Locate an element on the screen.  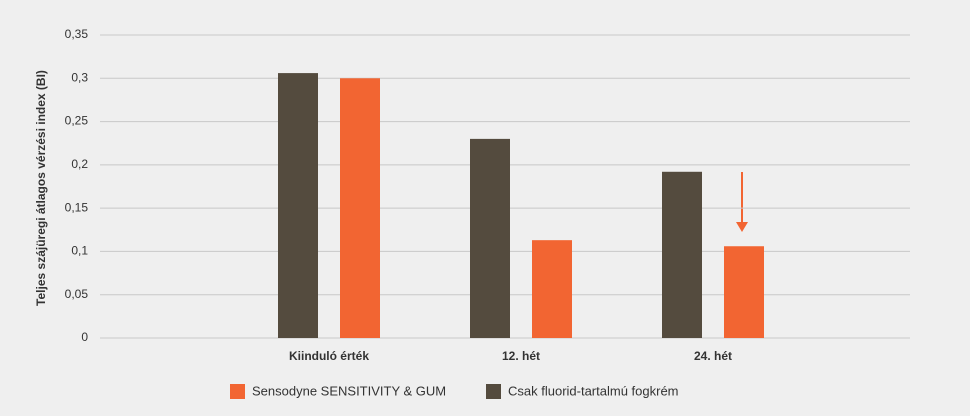
y-tick-label: 0,35 is located at coordinates (77, 34).